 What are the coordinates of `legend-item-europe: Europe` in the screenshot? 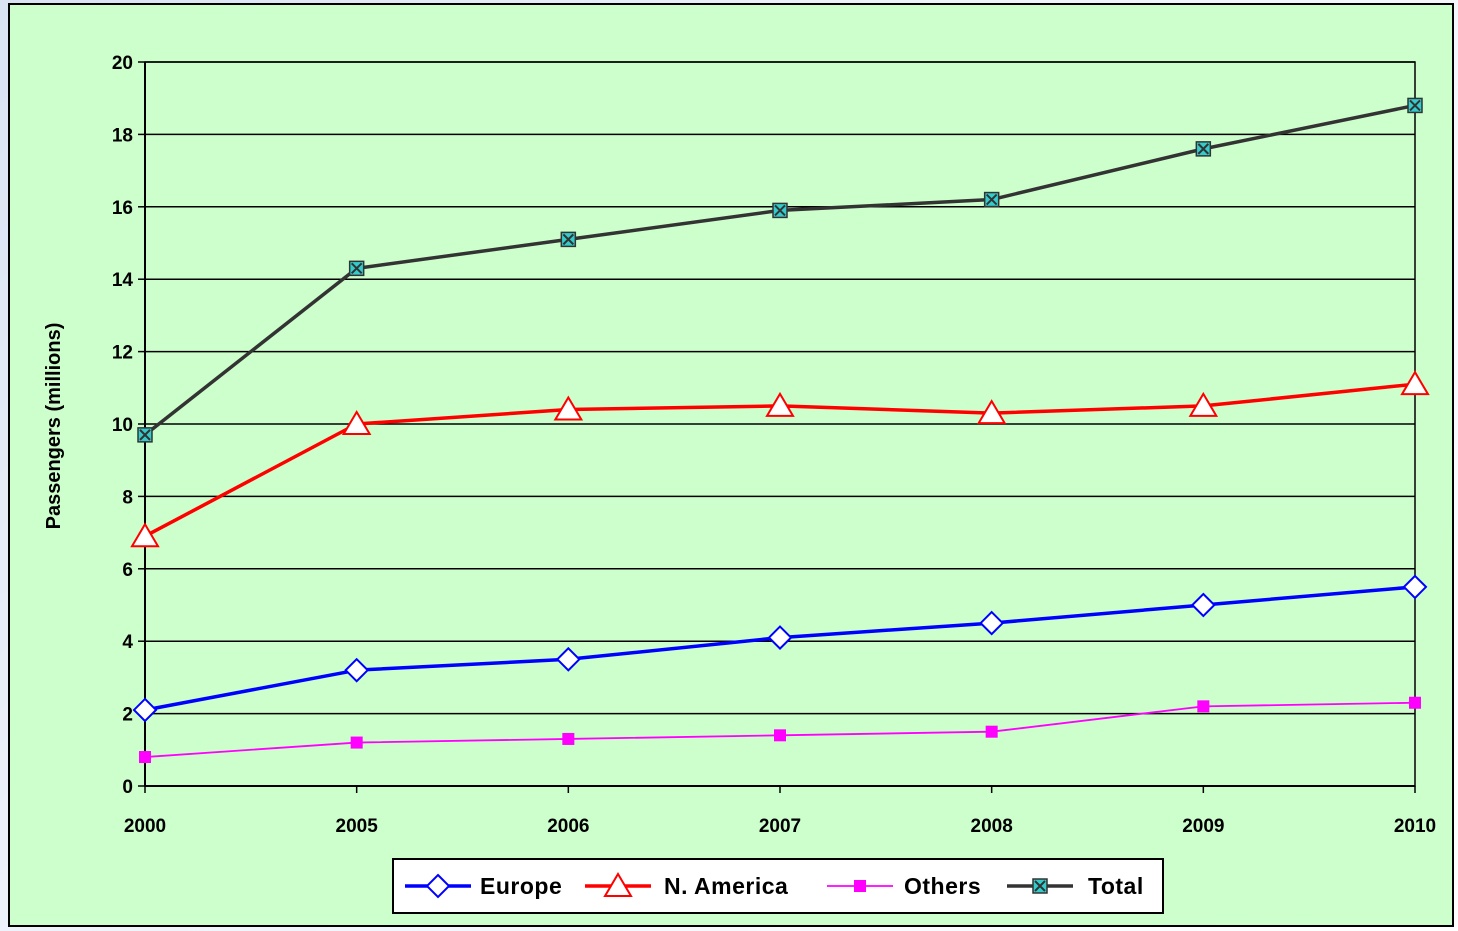 It's located at (483, 886).